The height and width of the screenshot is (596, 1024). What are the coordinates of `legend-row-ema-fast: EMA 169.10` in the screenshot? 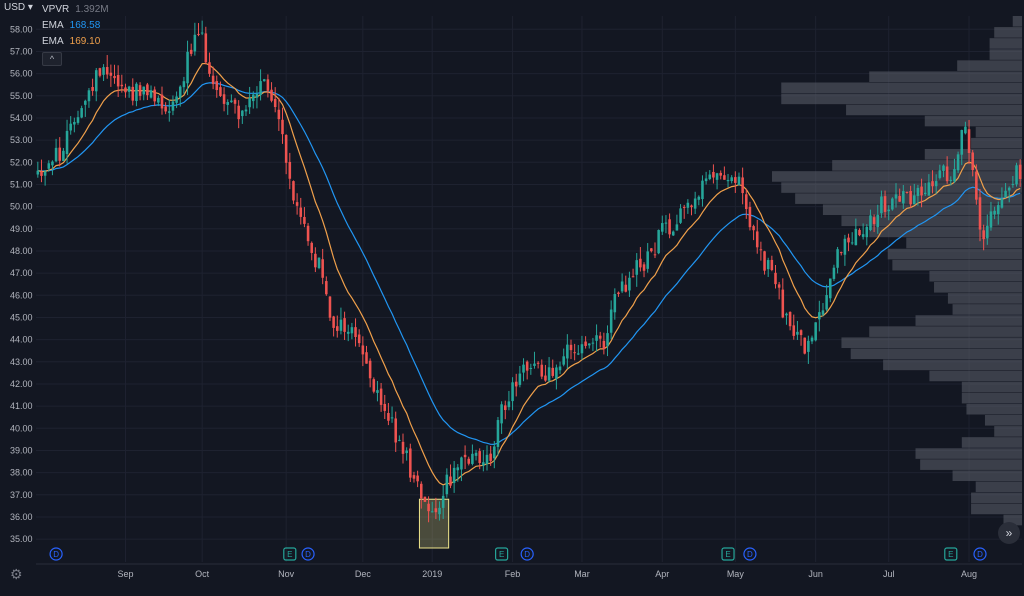 It's located at (75, 42).